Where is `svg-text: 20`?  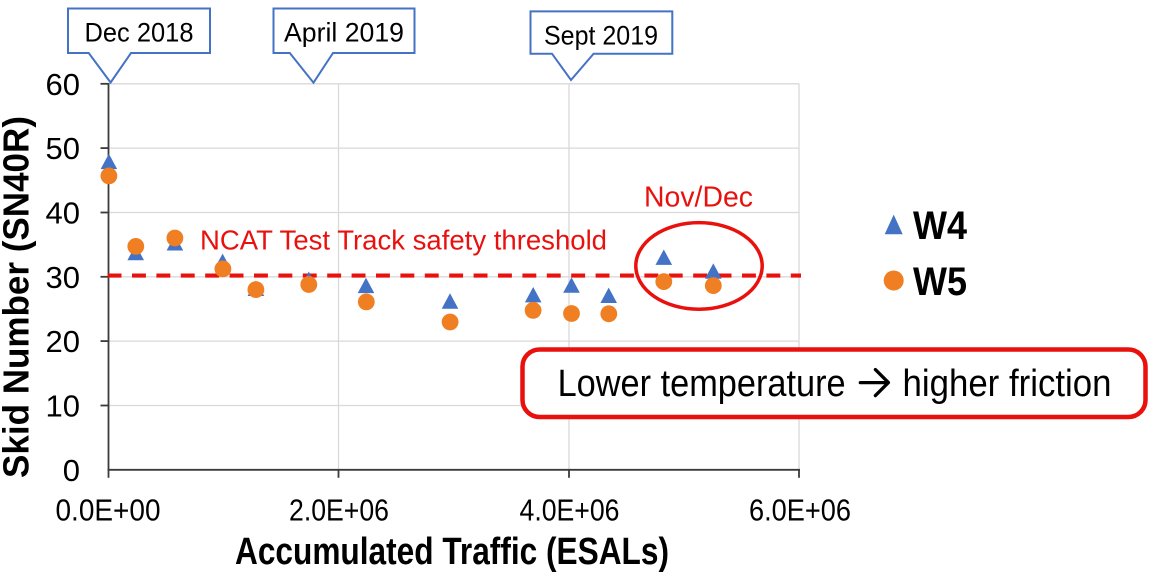
svg-text: 20 is located at coordinates (63, 341).